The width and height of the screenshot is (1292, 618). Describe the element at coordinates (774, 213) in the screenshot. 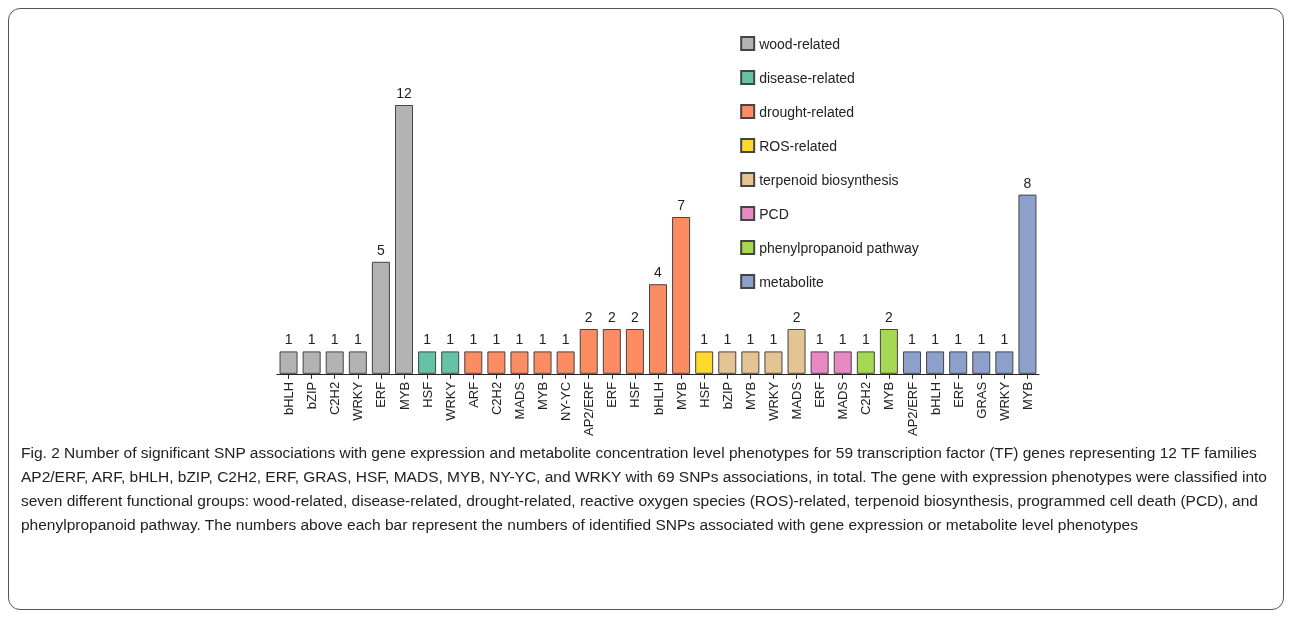

I see `legend-label: PCD` at that location.